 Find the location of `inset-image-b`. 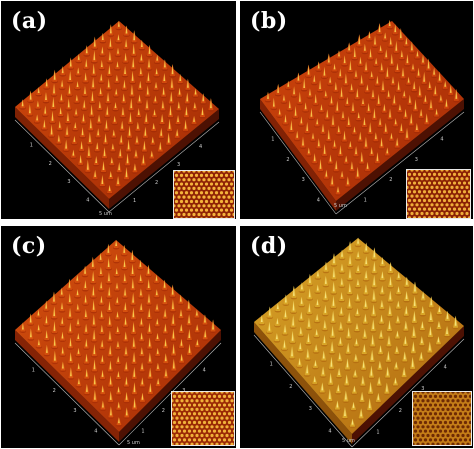

inset-image-b is located at coordinates (438, 194).